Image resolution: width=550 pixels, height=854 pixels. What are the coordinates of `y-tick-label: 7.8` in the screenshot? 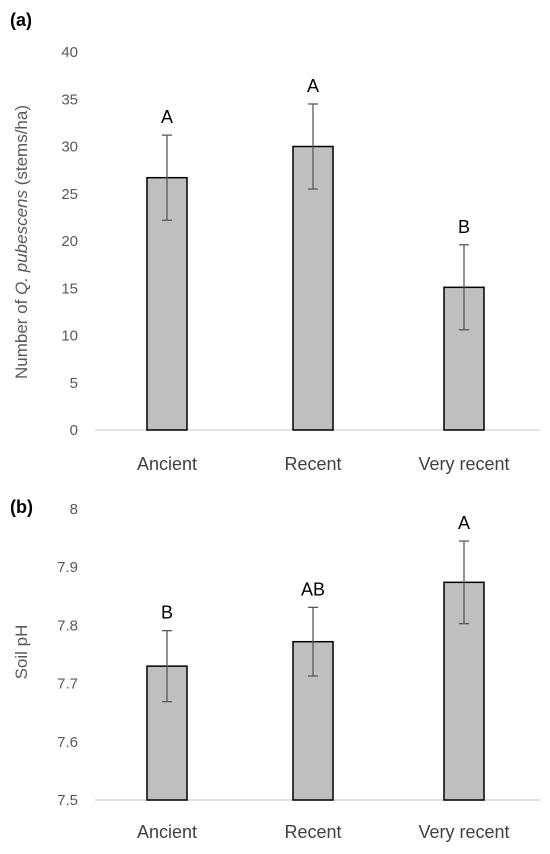 It's located at (67, 625).